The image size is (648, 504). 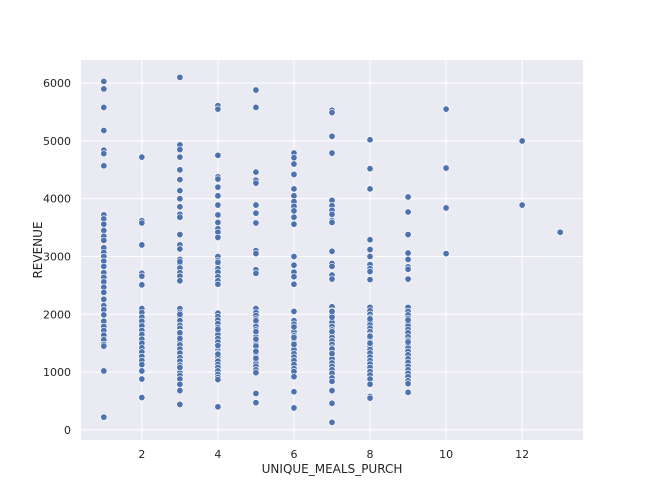 I want to click on y-tick-label: 2000, so click(x=57, y=314).